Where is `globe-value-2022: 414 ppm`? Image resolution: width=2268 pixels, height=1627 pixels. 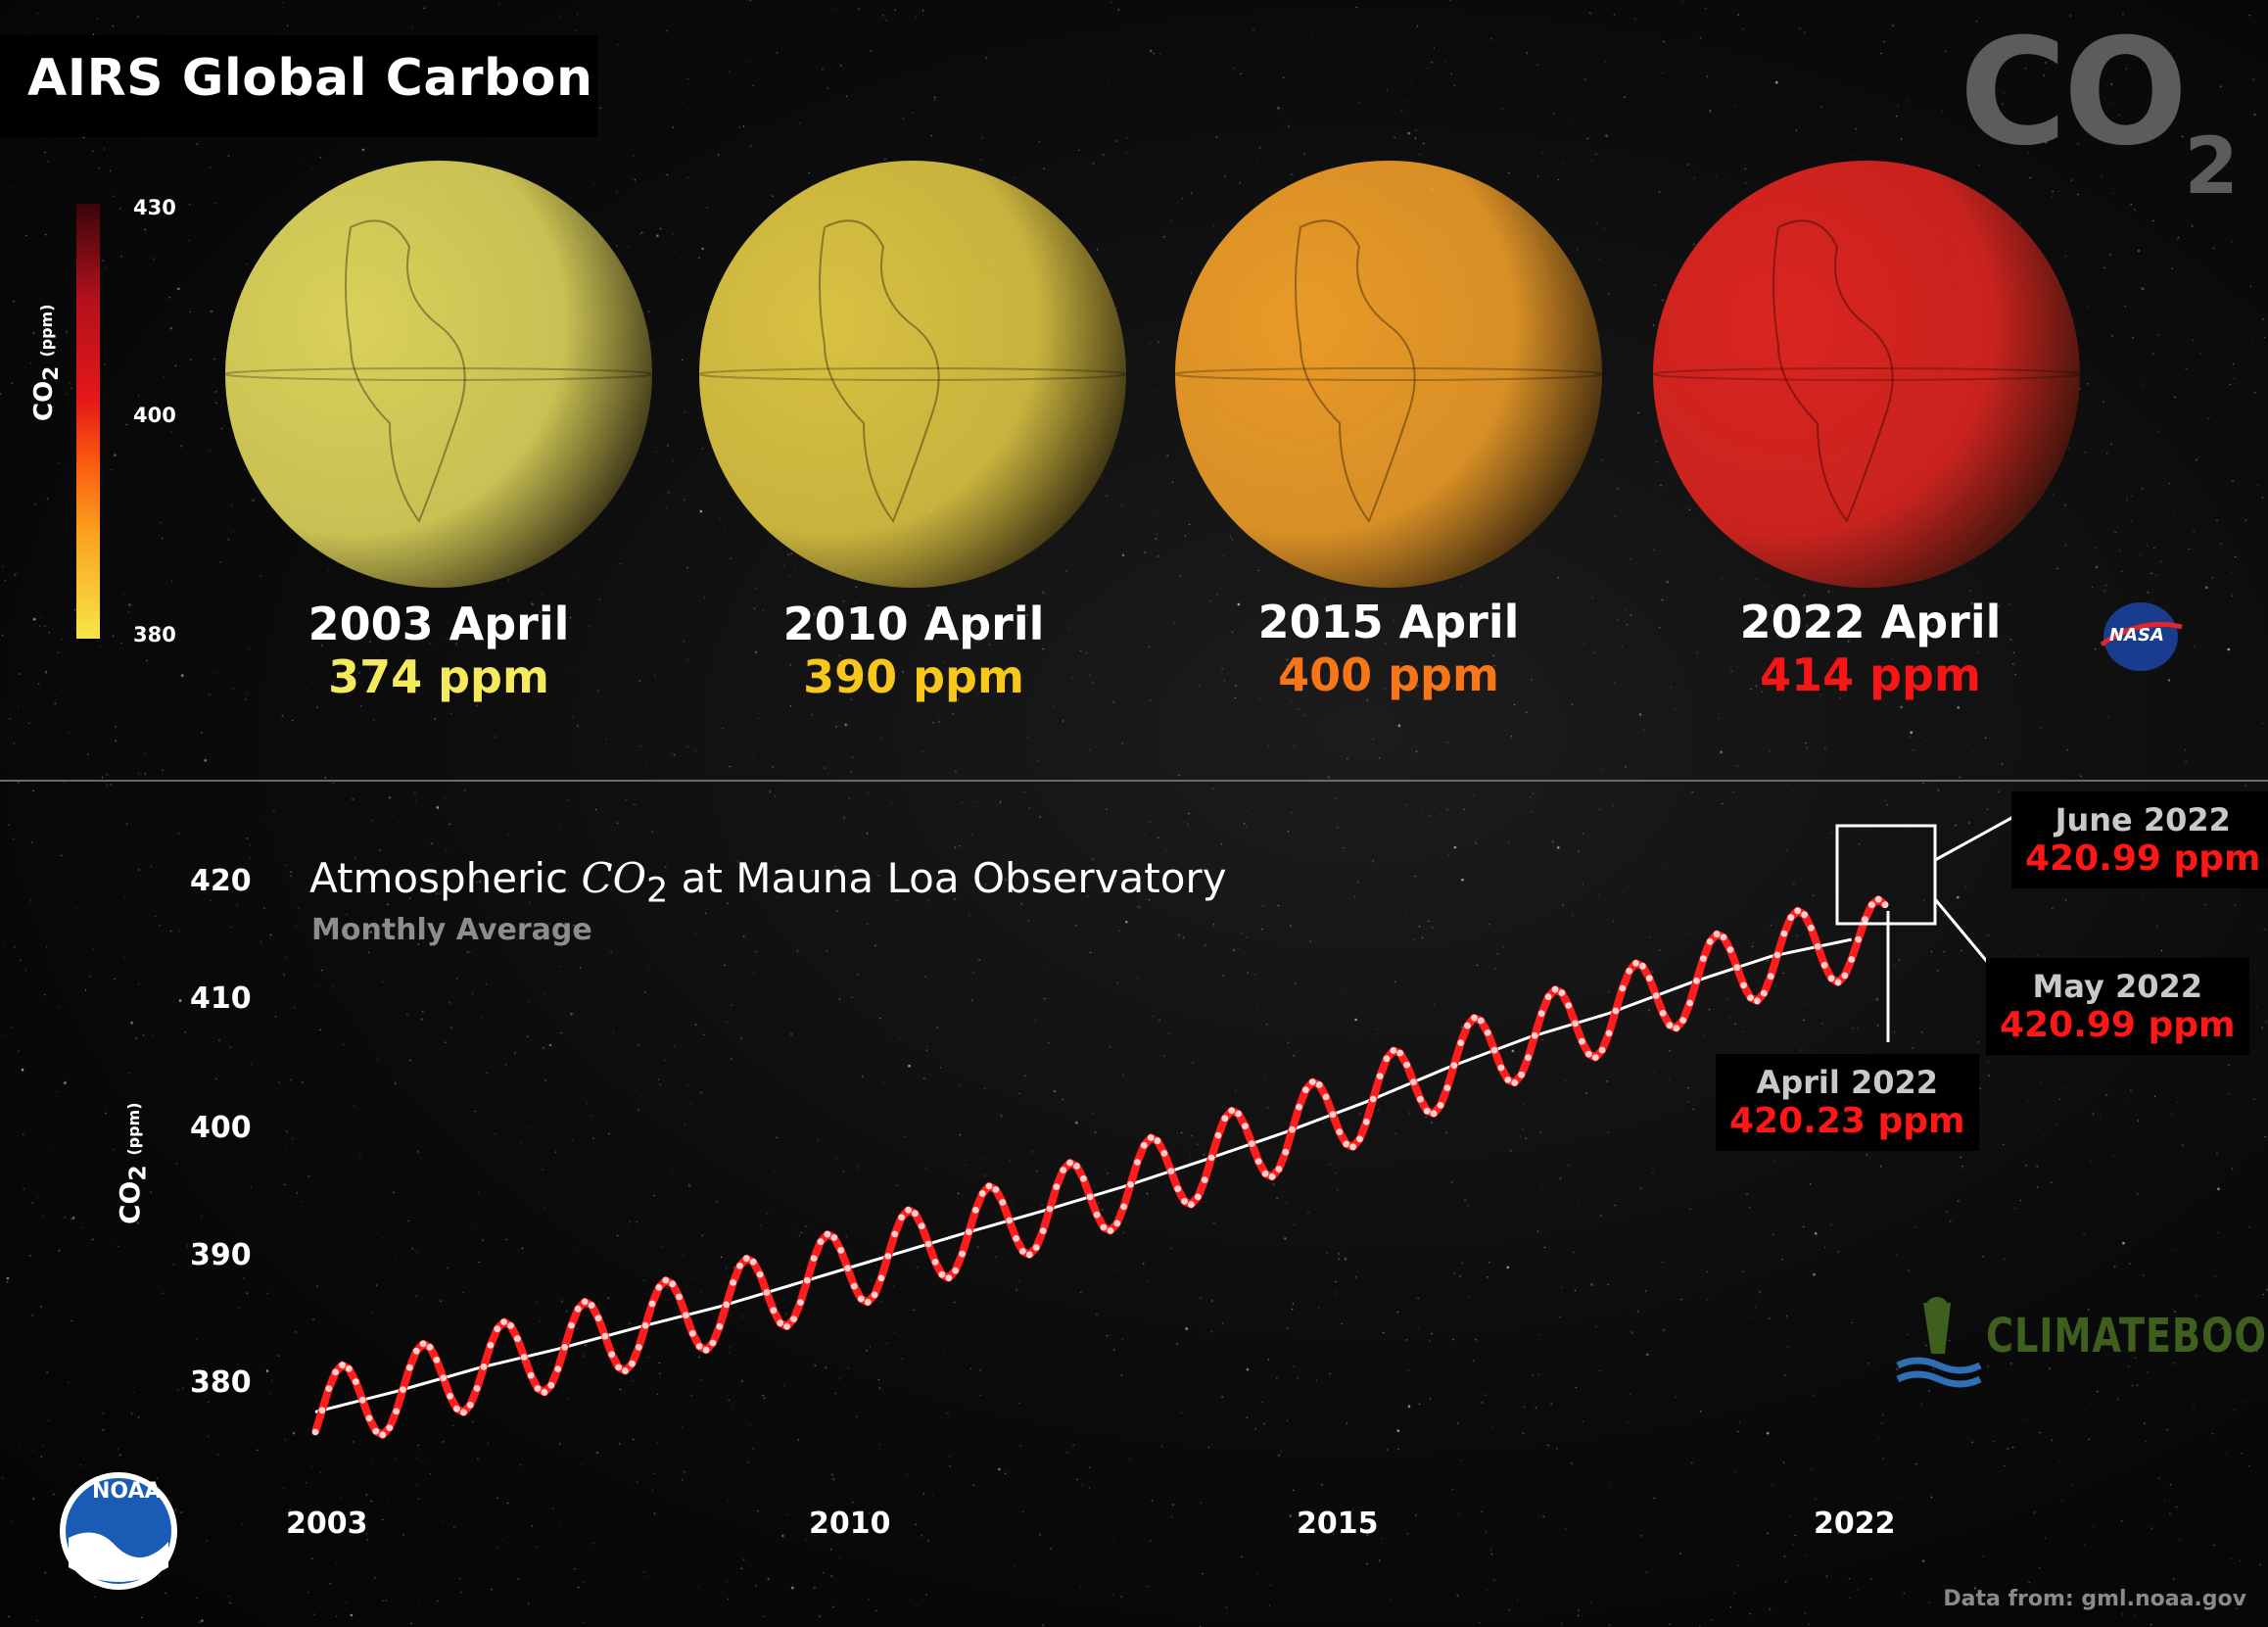 globe-value-2022: 414 ppm is located at coordinates (1871, 675).